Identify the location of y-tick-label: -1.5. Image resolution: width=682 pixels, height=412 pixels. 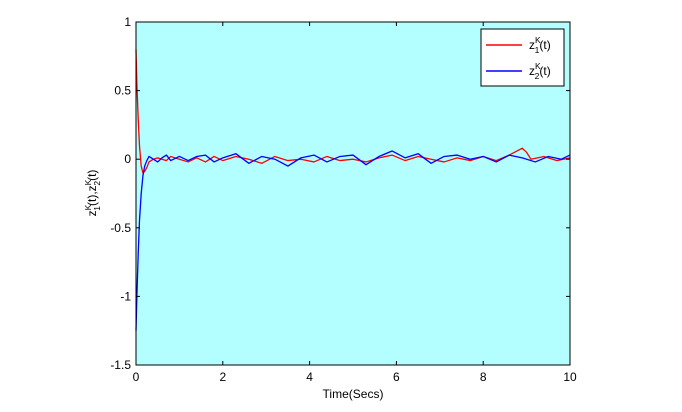
(120, 365).